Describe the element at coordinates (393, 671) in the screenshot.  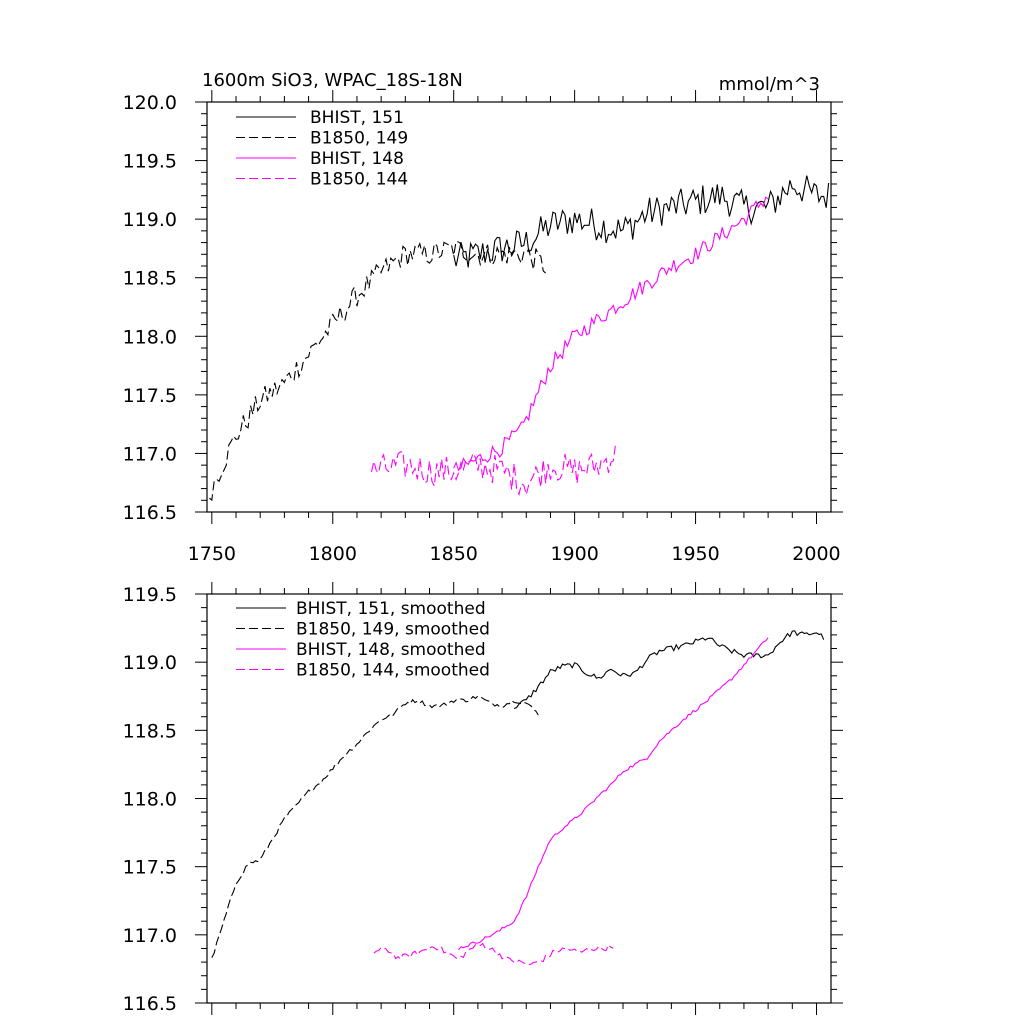
I see `legend-label-3: B1850, 144, smoothed` at that location.